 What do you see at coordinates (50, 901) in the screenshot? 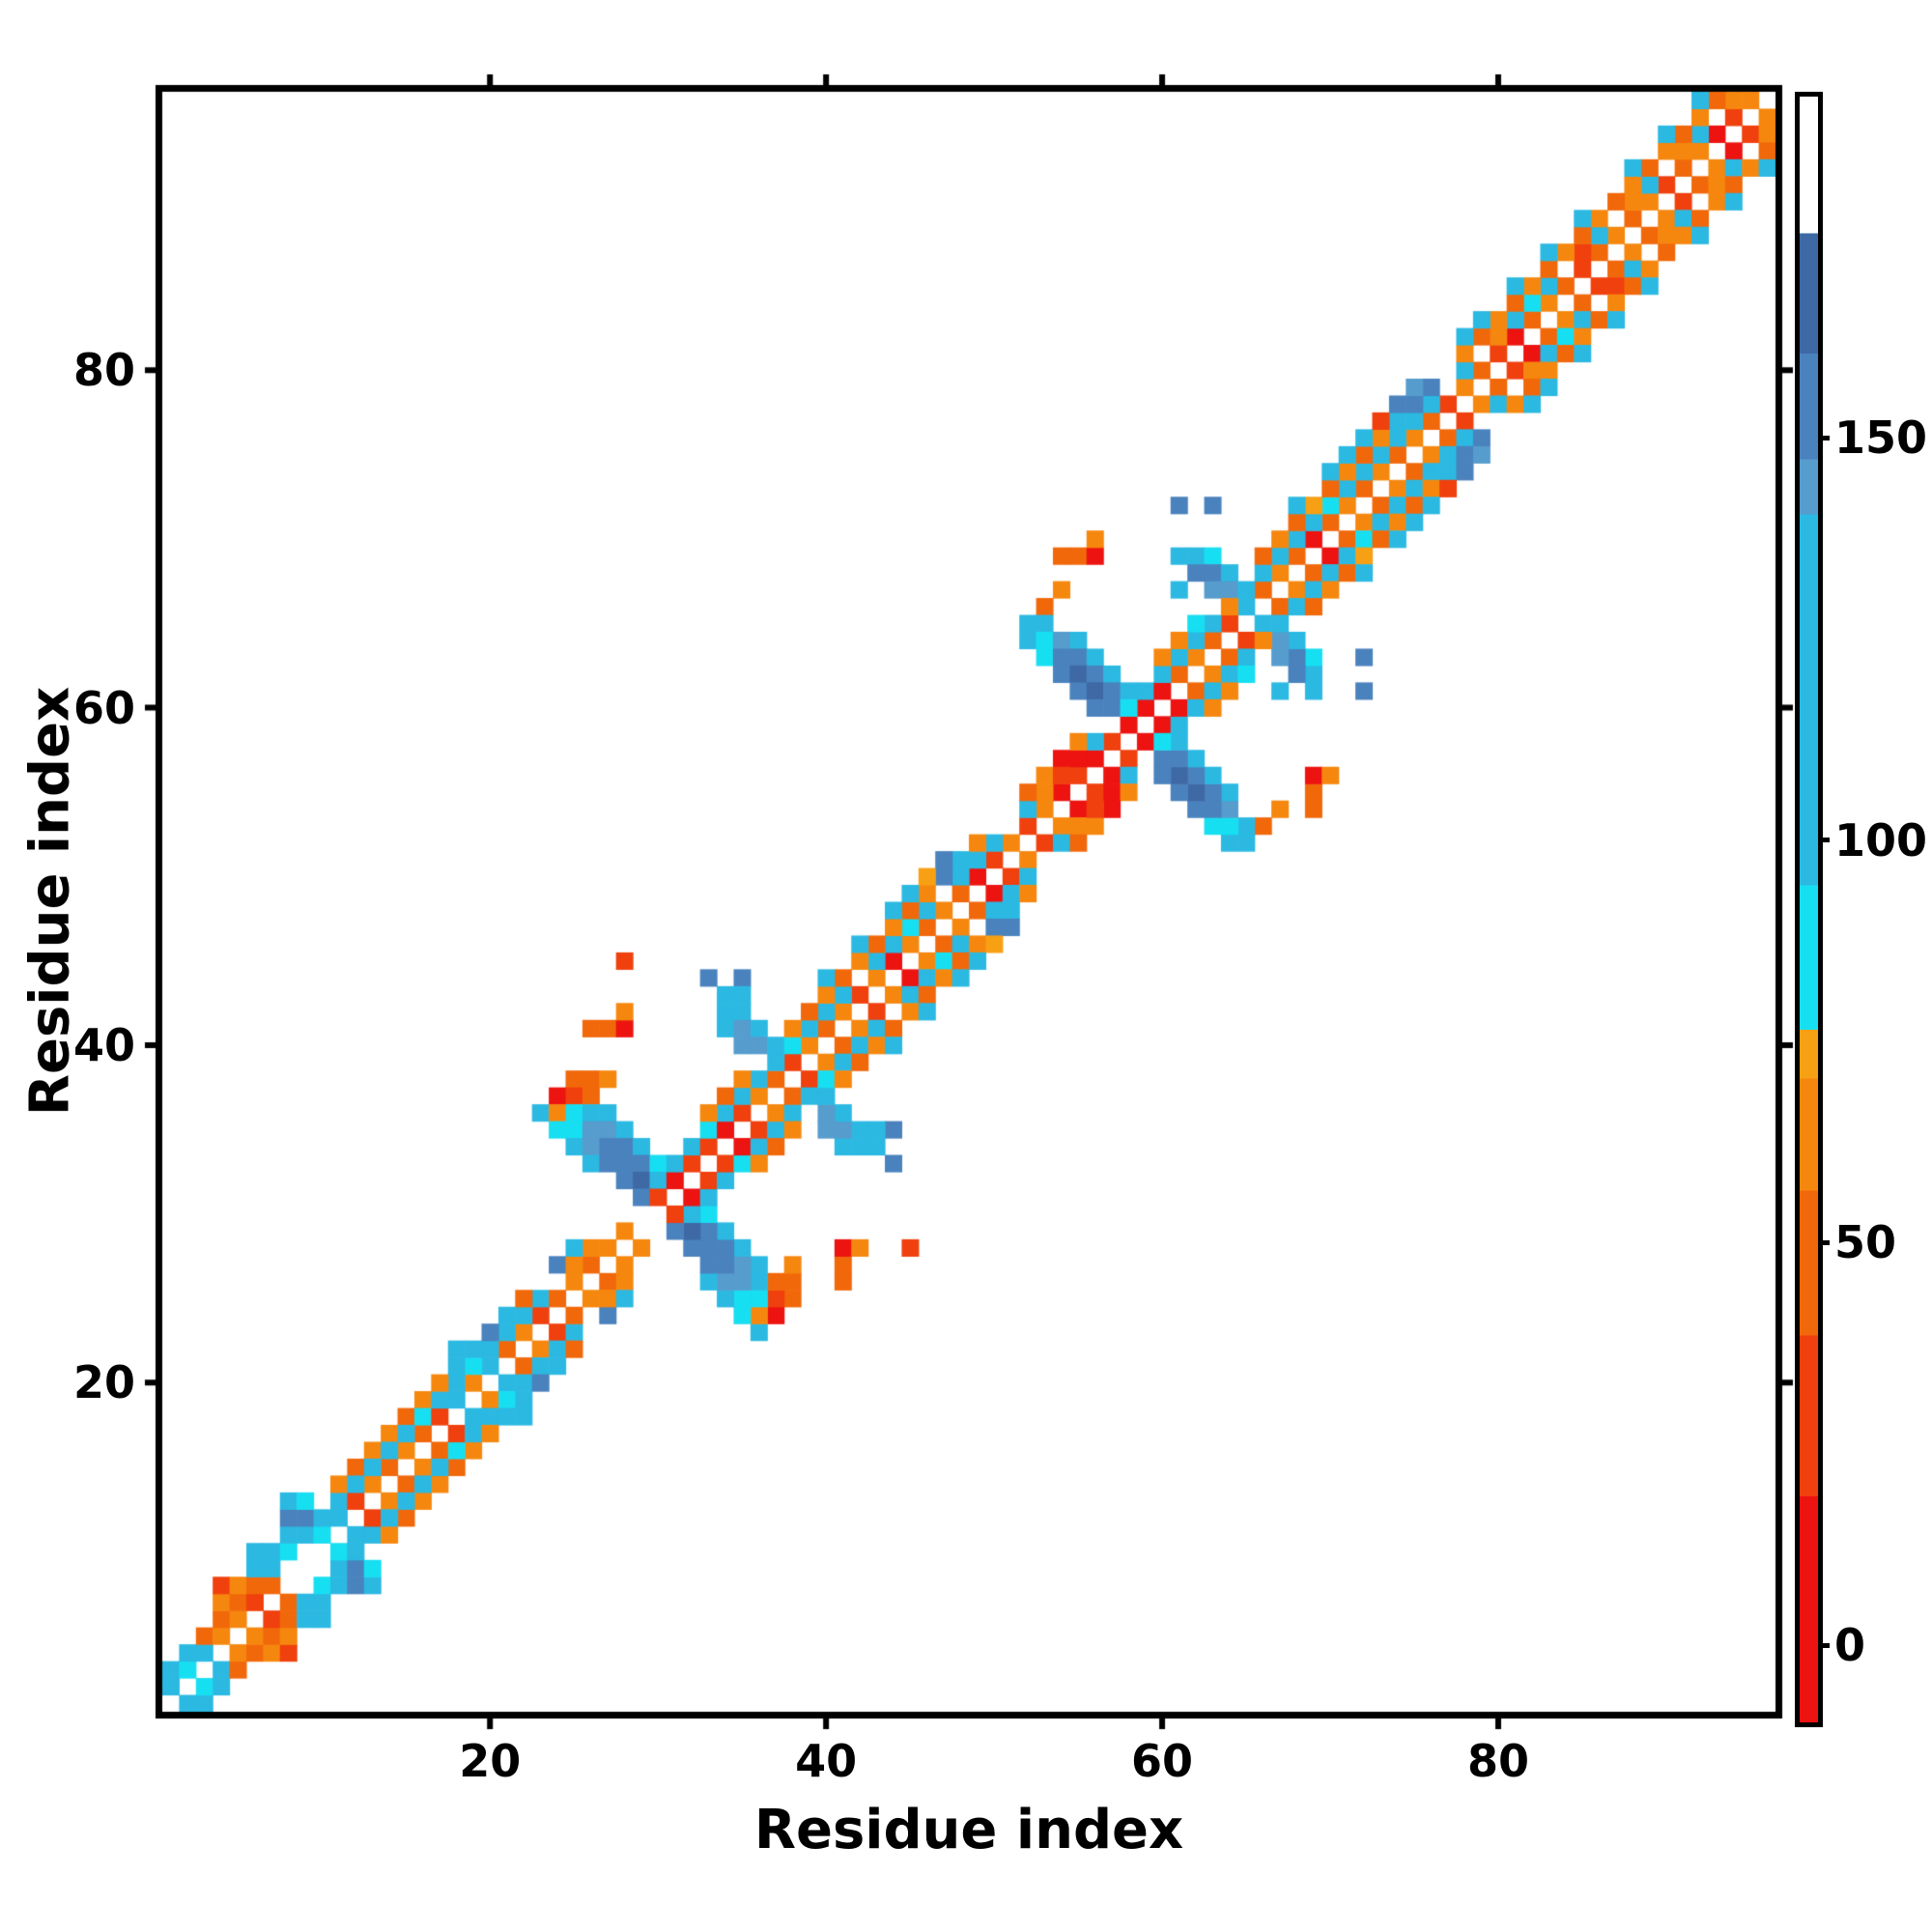
I see `y-axis-title: Residue index` at bounding box center [50, 901].